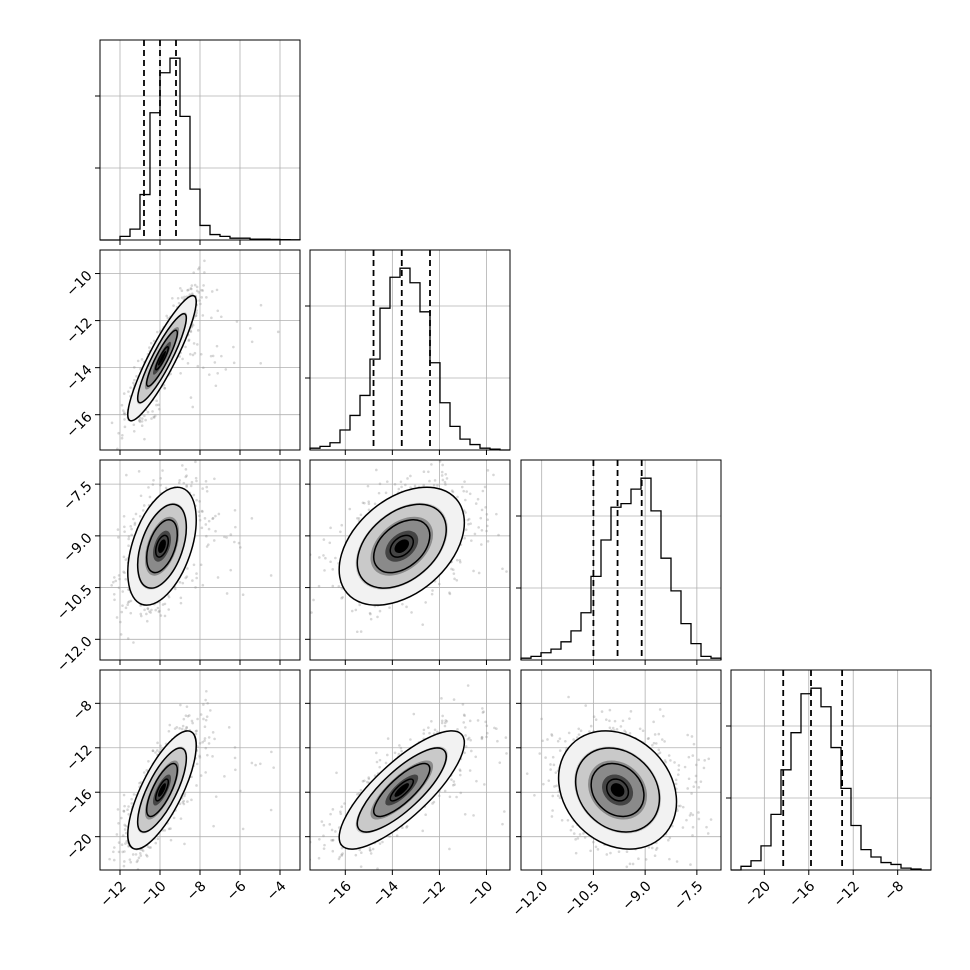 This screenshot has height=970, width=970. I want to click on density-fill, so click(162, 790).